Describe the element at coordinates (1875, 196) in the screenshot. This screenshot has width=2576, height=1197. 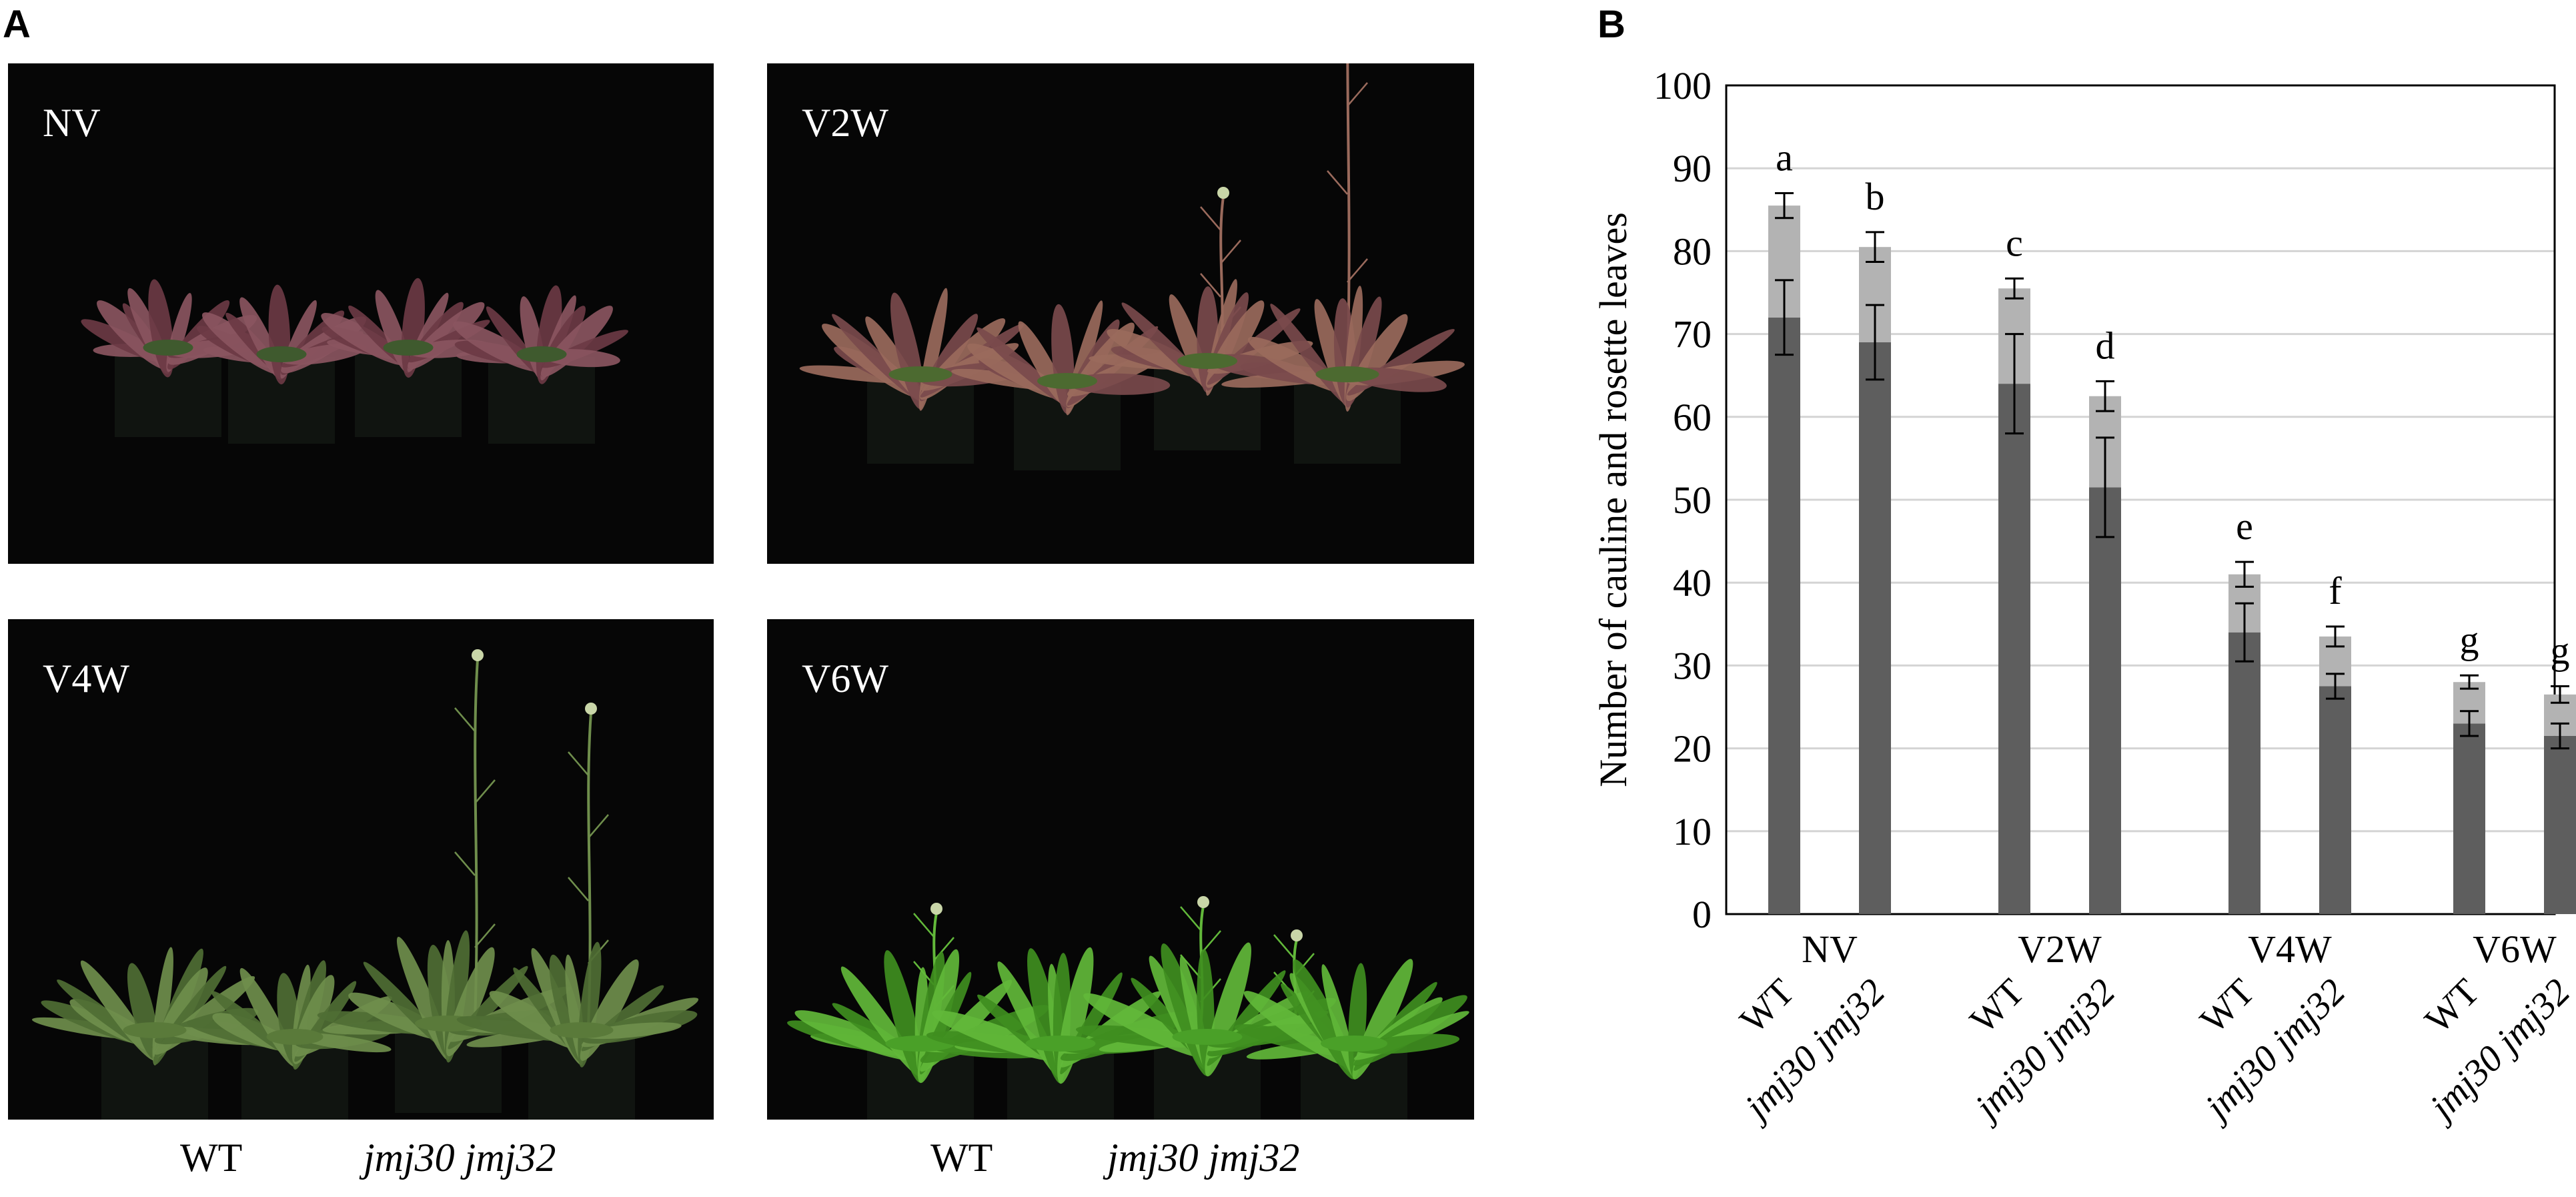
I see `significance-letter: b` at that location.